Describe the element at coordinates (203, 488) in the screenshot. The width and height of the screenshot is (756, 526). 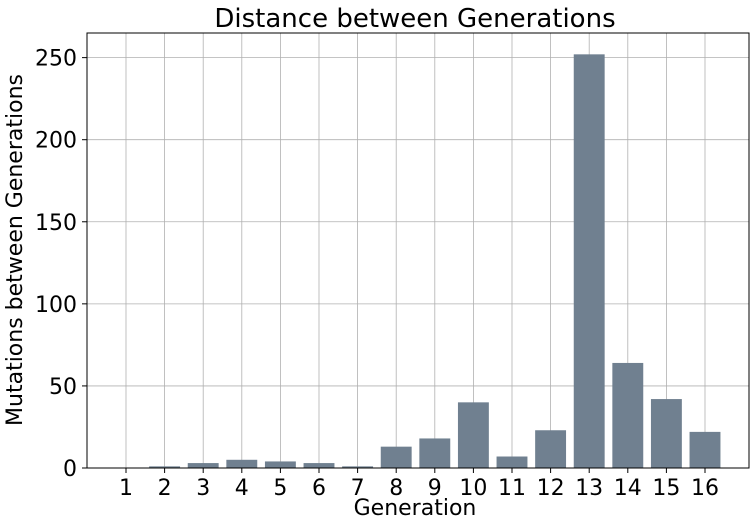
I see `x-tick-label: 3` at that location.